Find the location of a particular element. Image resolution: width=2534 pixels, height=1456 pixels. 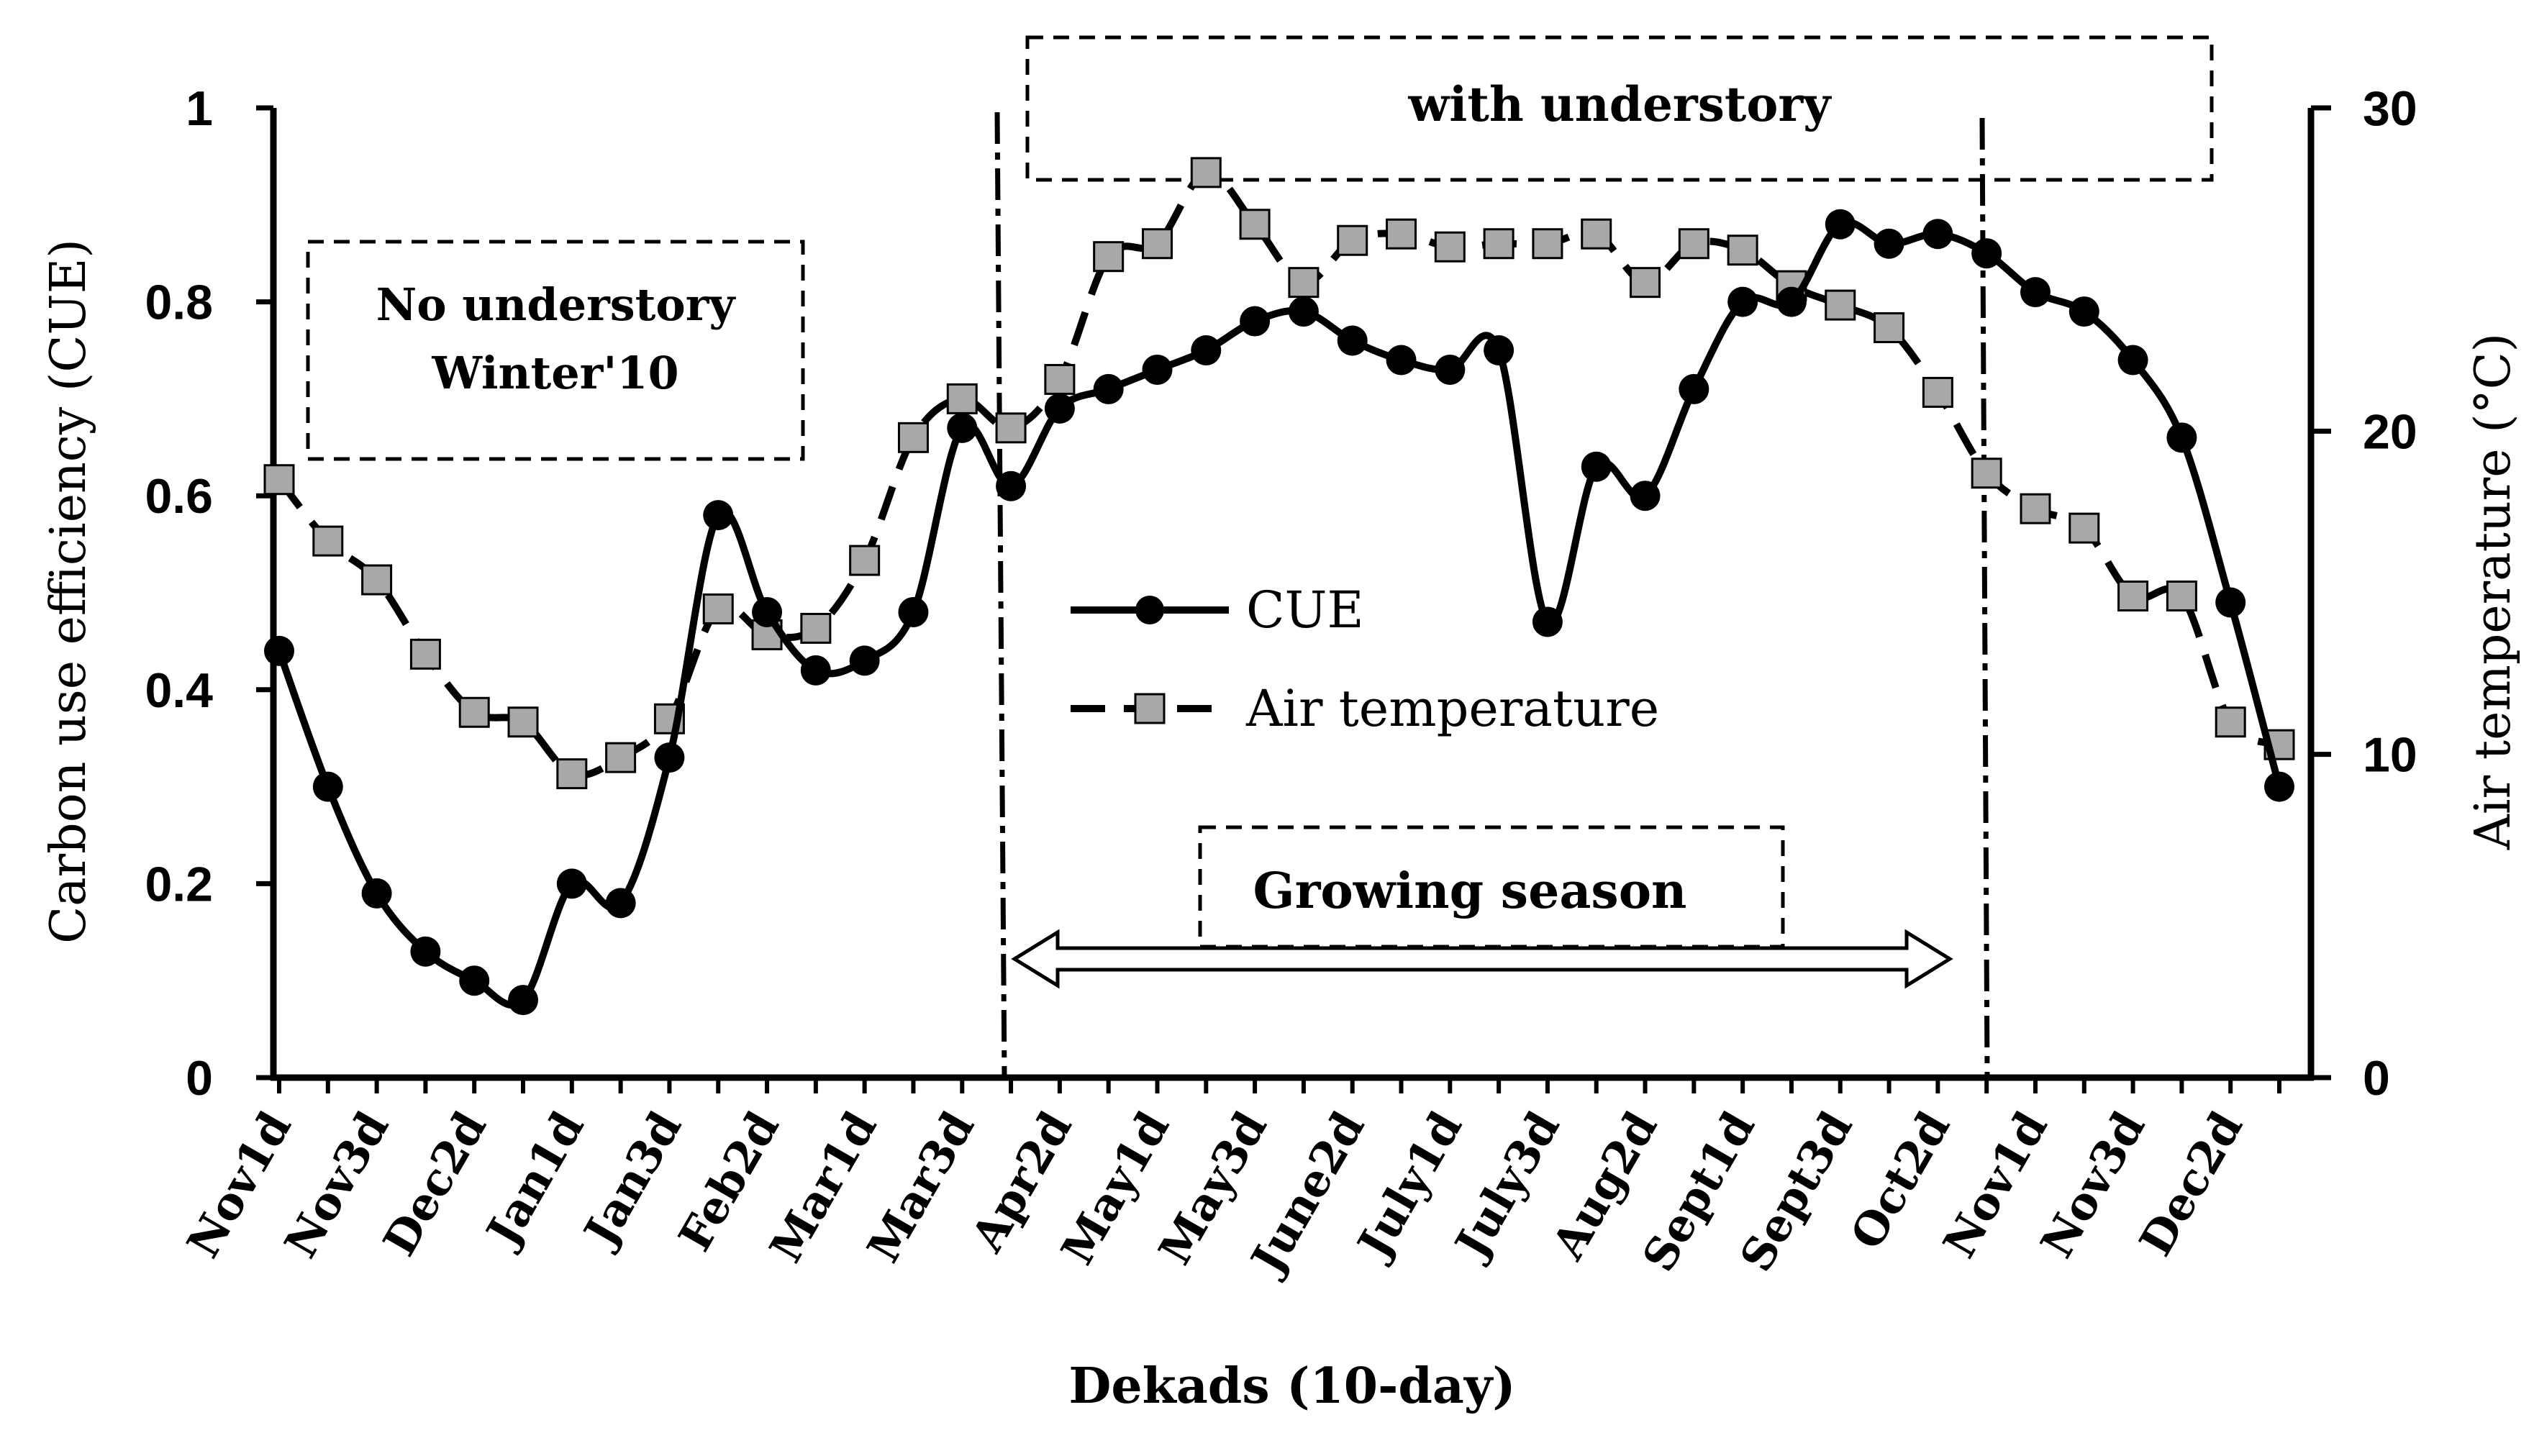

season-start-line is located at coordinates (1000, 594).